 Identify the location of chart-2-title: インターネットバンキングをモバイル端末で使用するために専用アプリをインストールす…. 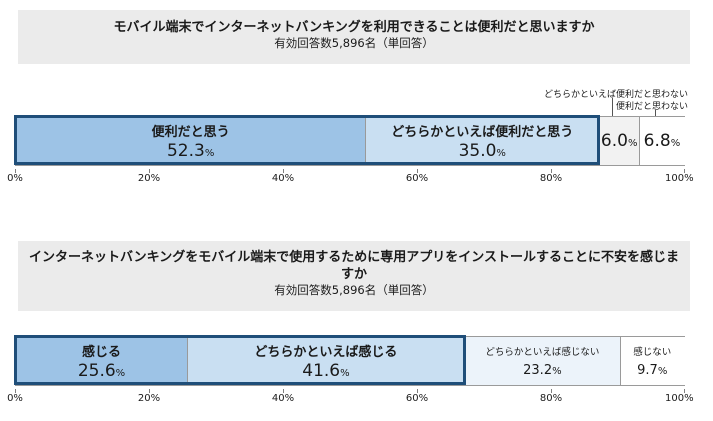
(353, 266).